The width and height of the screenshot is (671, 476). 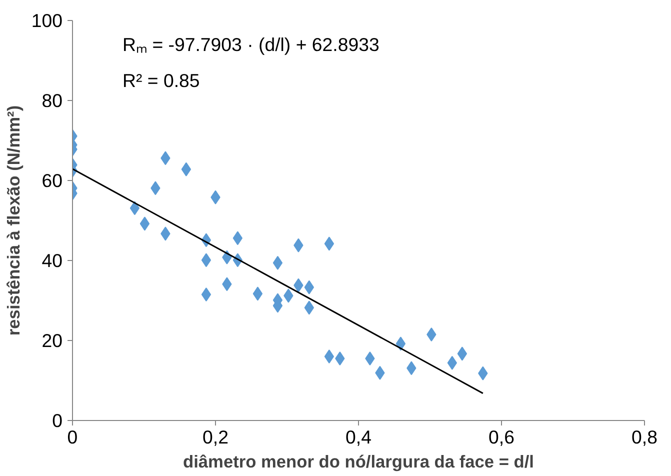 I want to click on x-tick-label: 0,6, so click(x=501, y=437).